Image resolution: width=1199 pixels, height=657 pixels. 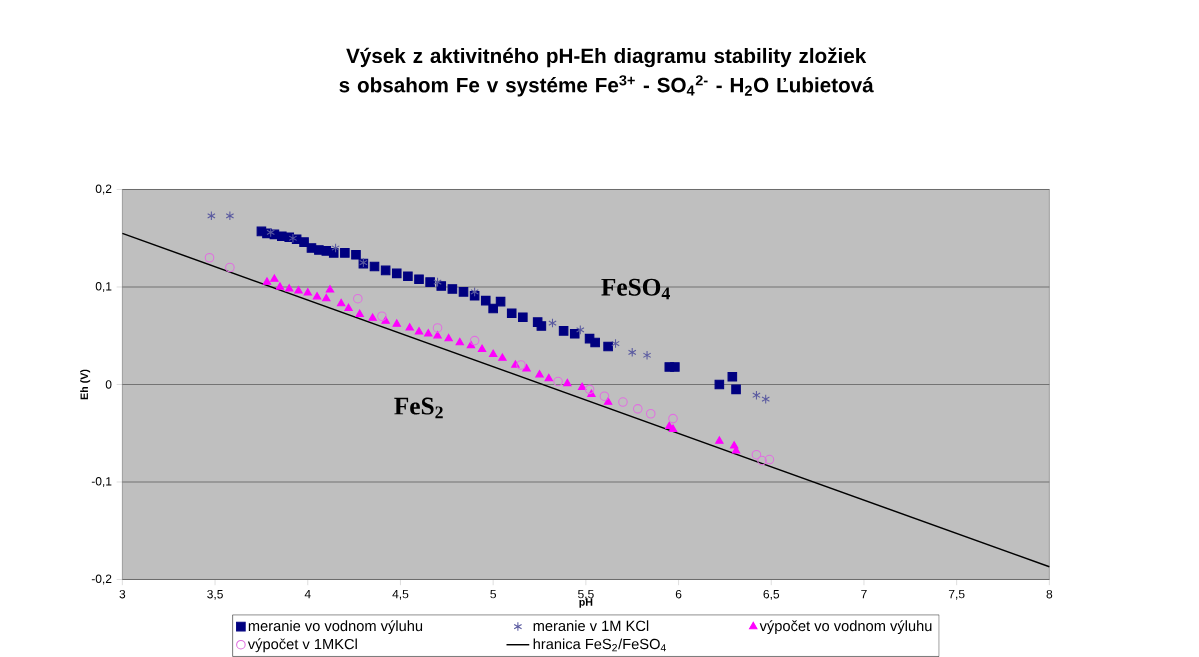 I want to click on x-tick-label: 4,5, so click(x=400, y=594).